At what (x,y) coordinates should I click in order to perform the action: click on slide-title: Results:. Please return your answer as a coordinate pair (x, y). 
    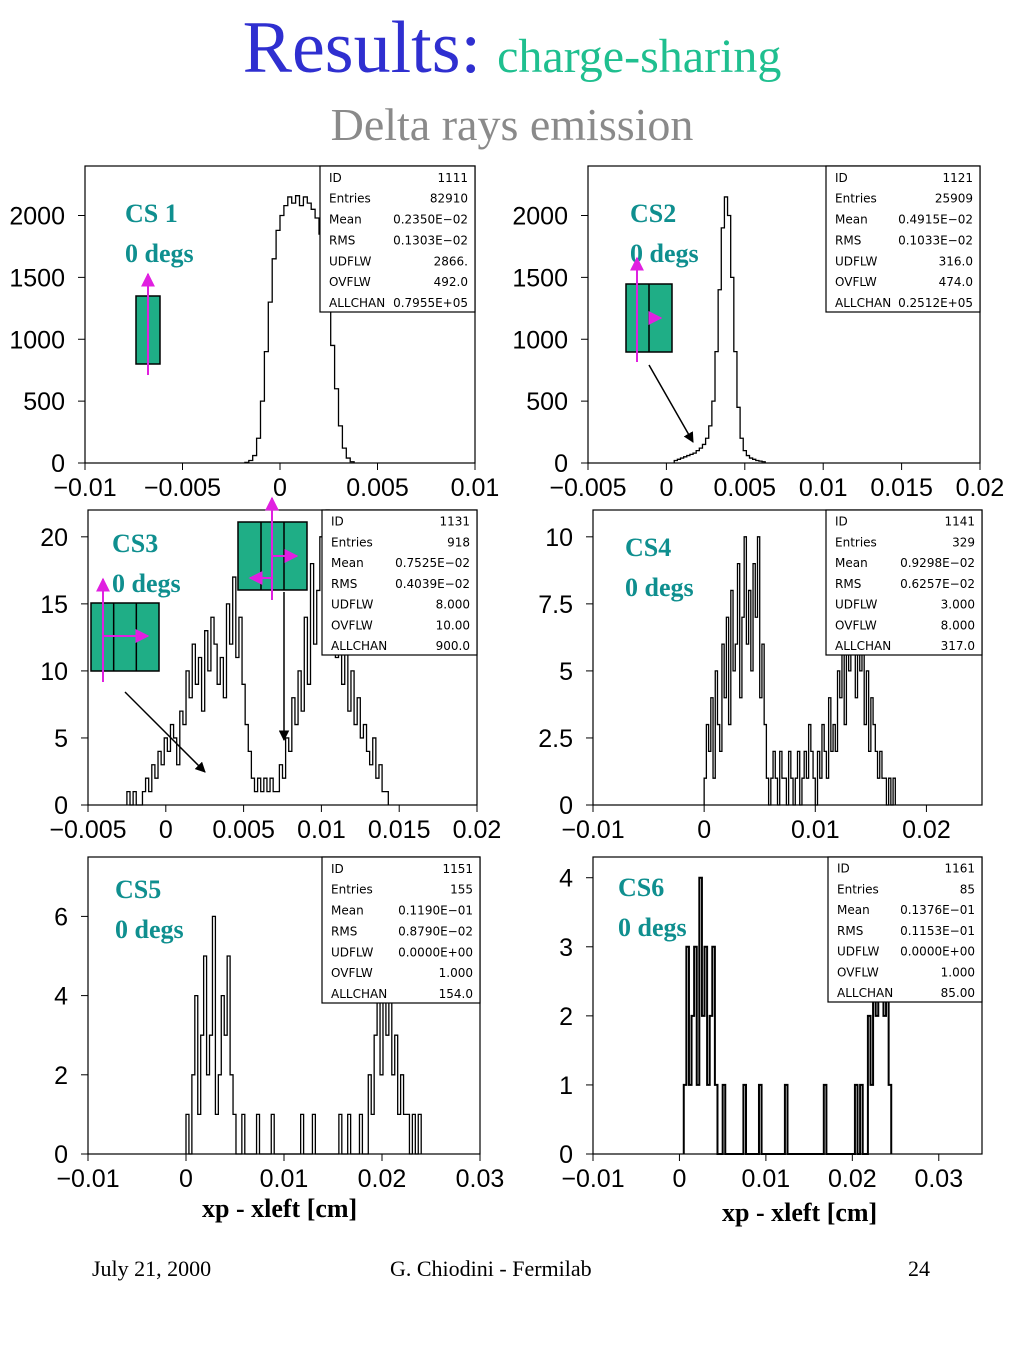
    Looking at the image, I should click on (362, 48).